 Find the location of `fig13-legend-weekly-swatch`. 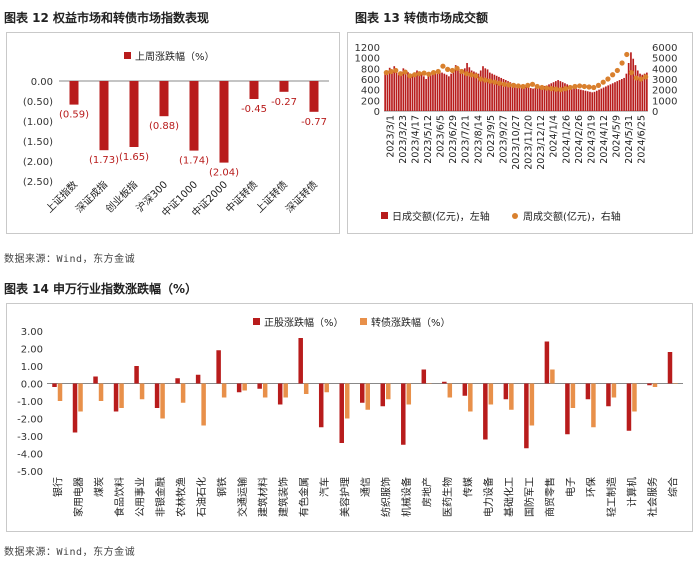

fig13-legend-weekly-swatch is located at coordinates (515, 216).